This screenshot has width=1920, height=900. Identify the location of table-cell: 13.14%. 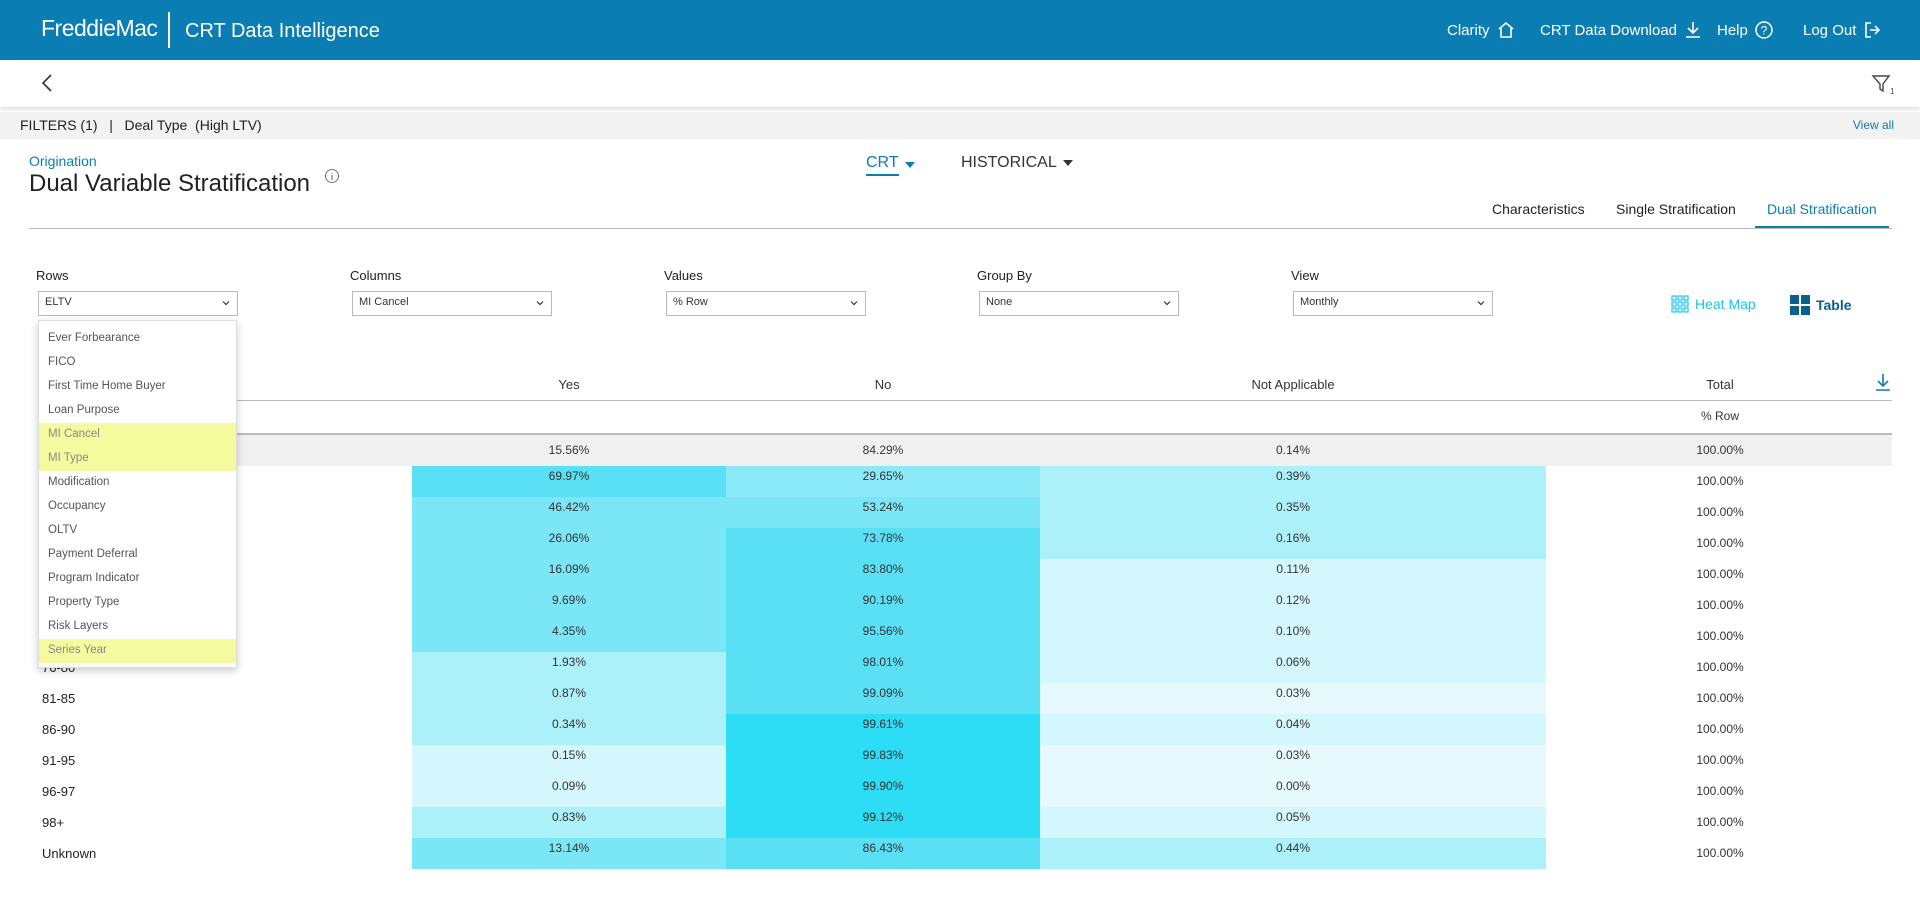
(569, 853).